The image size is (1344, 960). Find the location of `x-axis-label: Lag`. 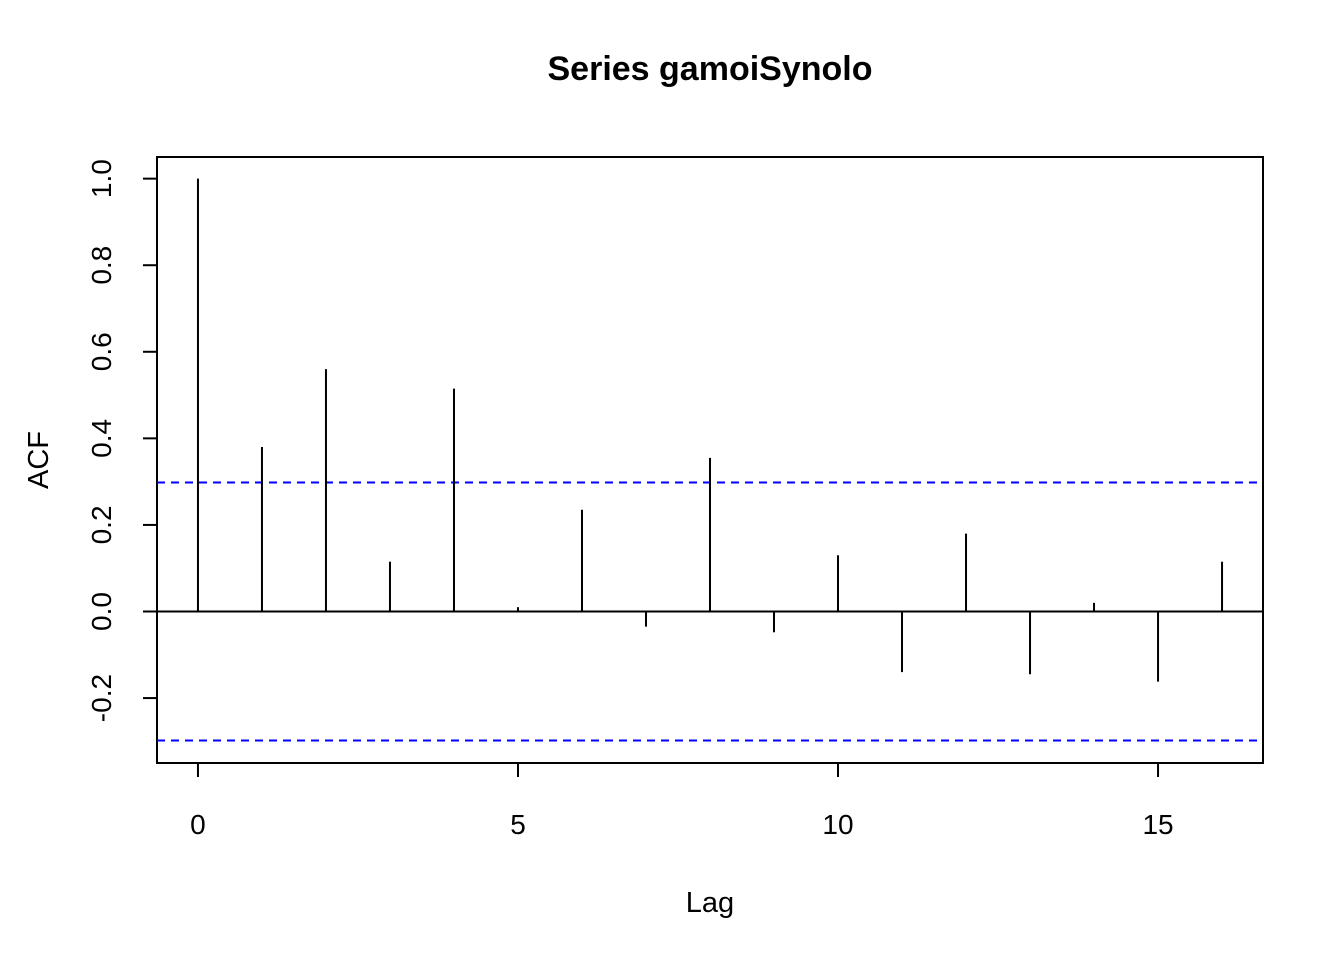

x-axis-label: Lag is located at coordinates (710, 903).